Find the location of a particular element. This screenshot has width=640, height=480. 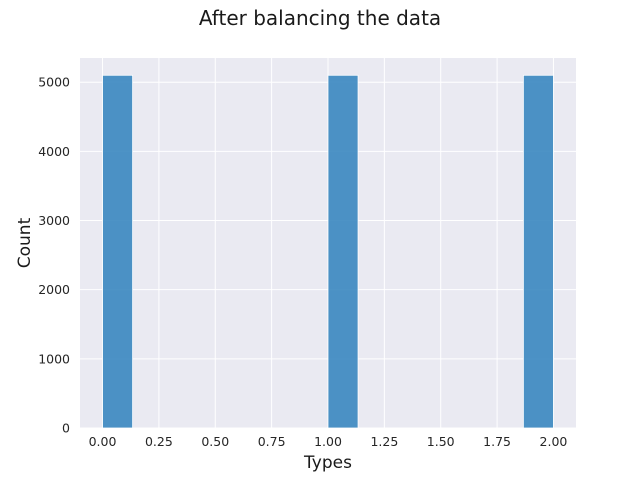

y-tick-label: 5000 is located at coordinates (54, 82).